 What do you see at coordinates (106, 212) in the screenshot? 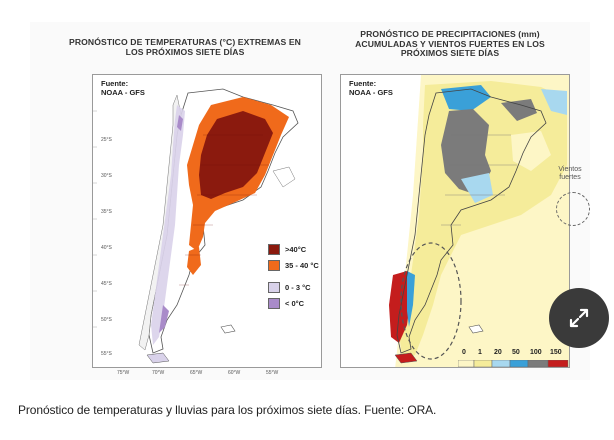
I see `lat-label: 35°S` at bounding box center [106, 212].